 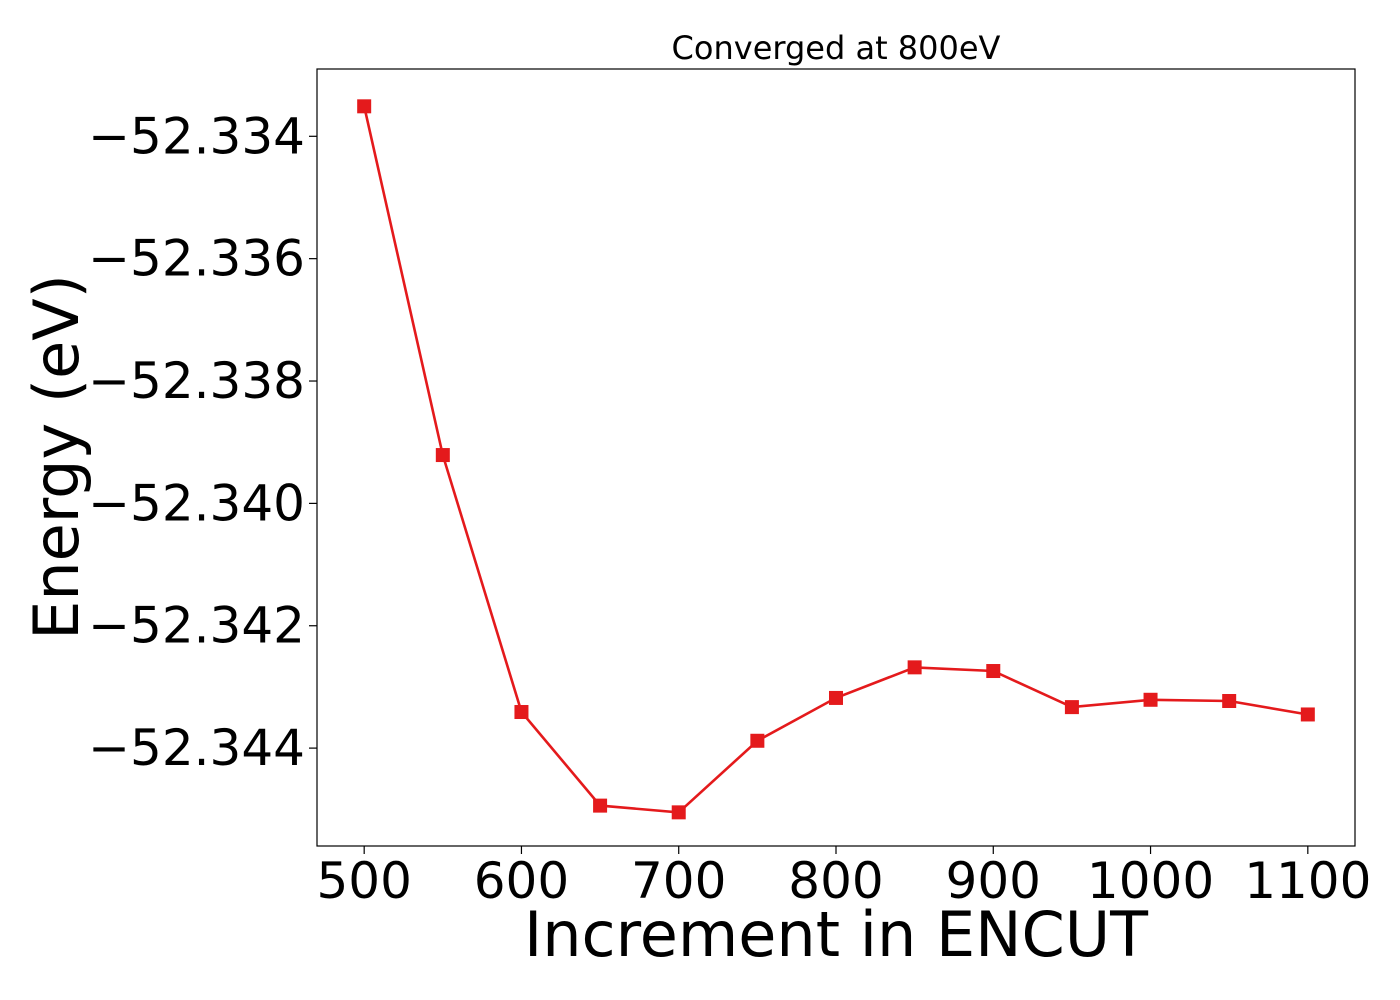 I want to click on x-tick-label: 1100, so click(x=1307, y=881).